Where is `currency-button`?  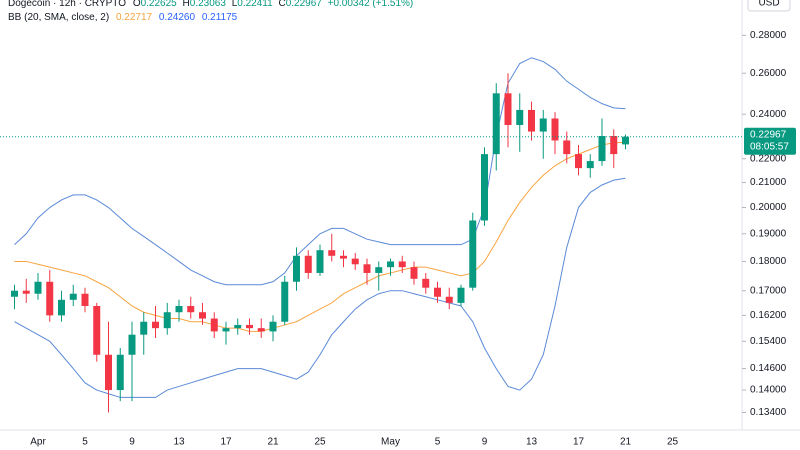 currency-button is located at coordinates (769, 6).